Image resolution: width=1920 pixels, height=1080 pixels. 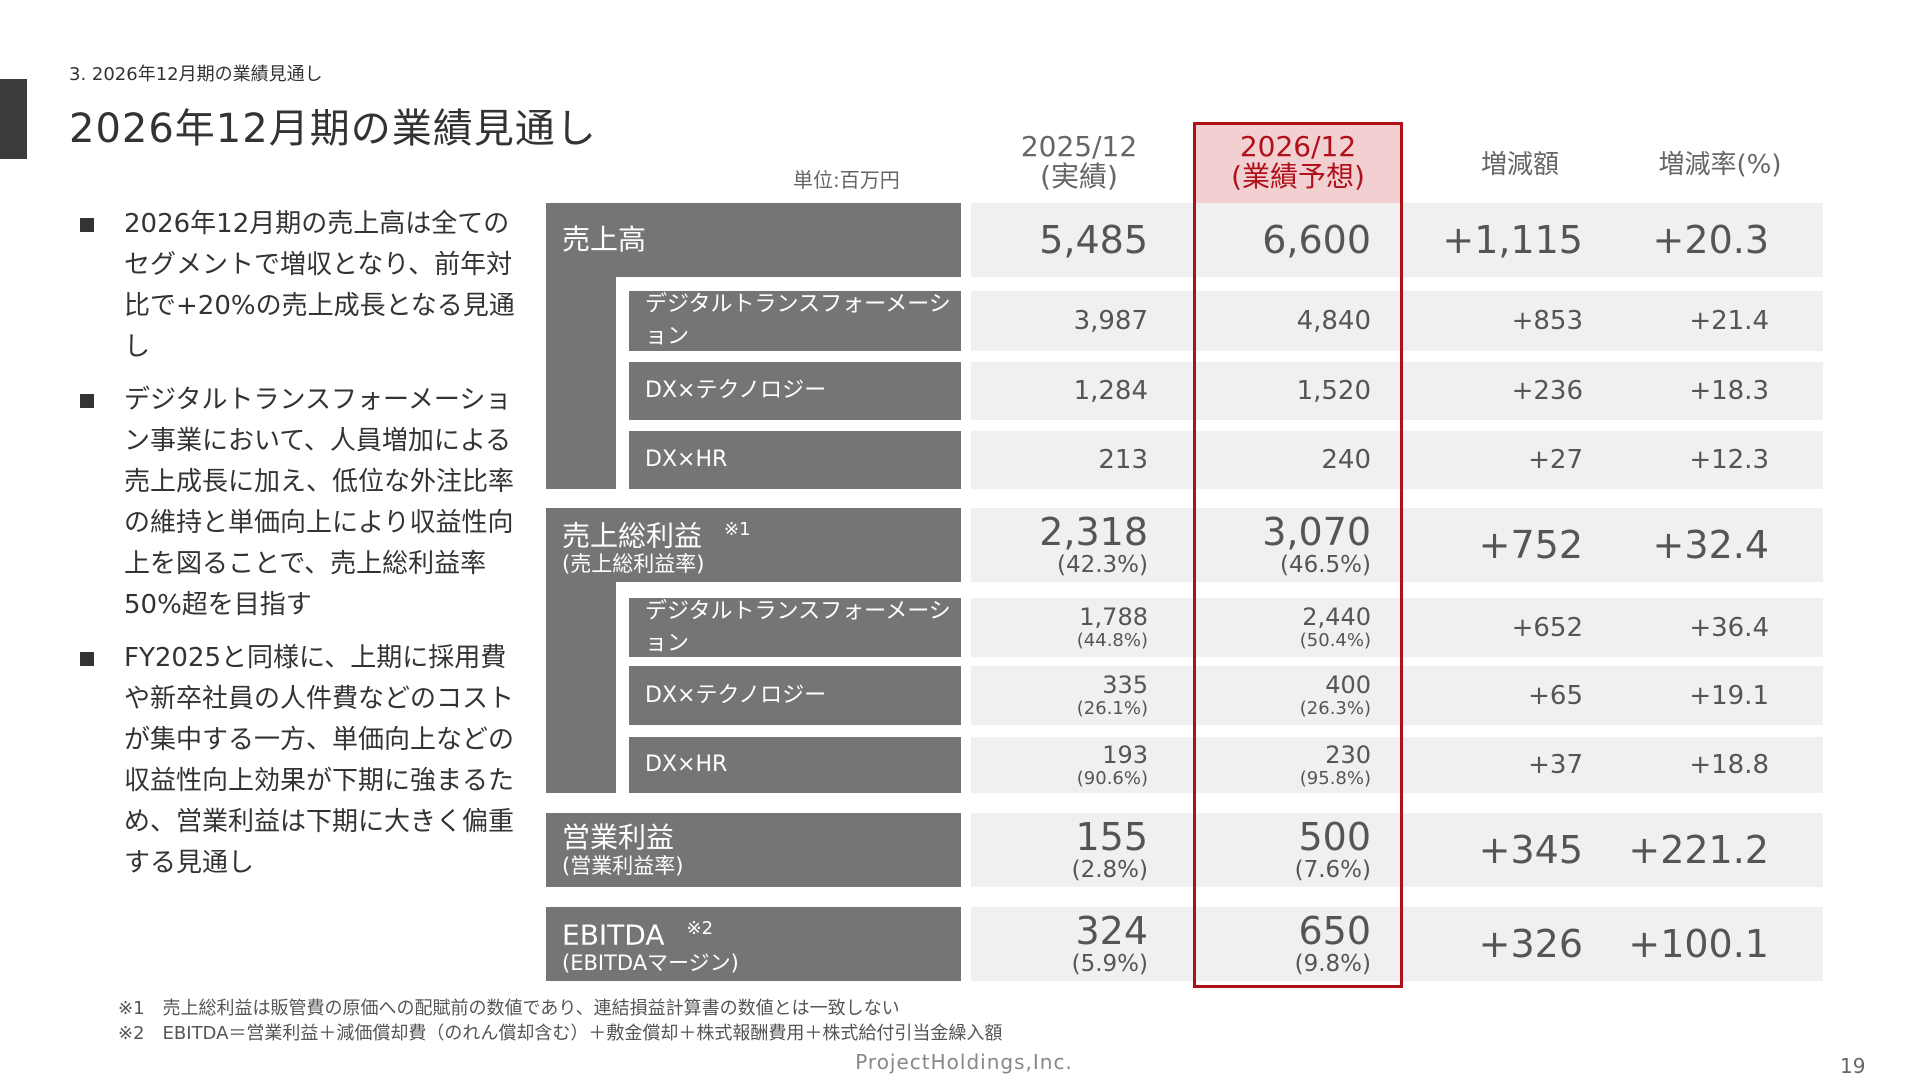 I want to click on cell-fc: 240, so click(x=1282, y=460).